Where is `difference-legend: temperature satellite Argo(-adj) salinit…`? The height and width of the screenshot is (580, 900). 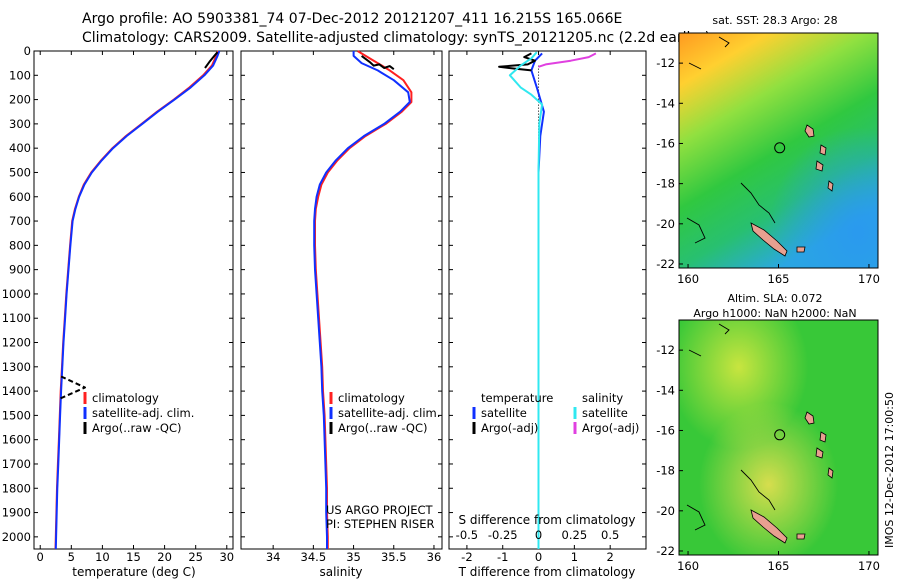
difference-legend: temperature satellite Argo(-adj) salinit… is located at coordinates (555, 413).